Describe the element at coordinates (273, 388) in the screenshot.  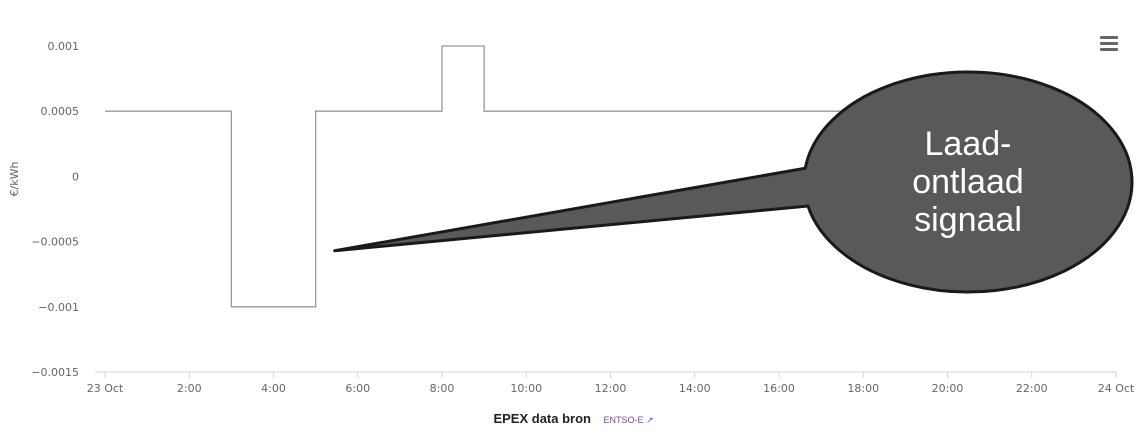
I see `x-tick-label: 4:00` at that location.